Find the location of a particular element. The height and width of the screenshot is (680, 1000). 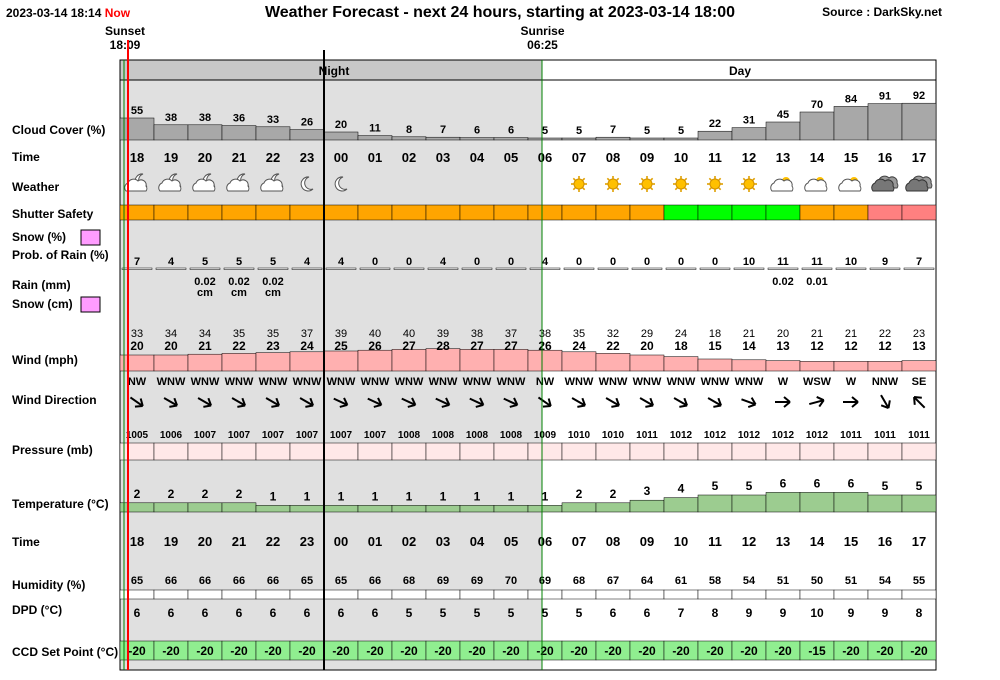

sunrise-marker: Sunrise 06:25 is located at coordinates (542, 38).